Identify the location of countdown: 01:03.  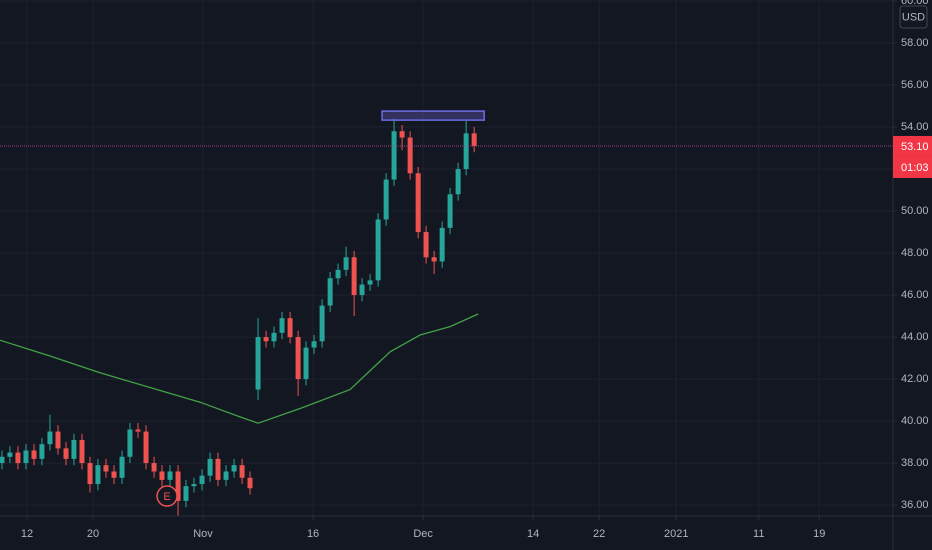
(915, 168).